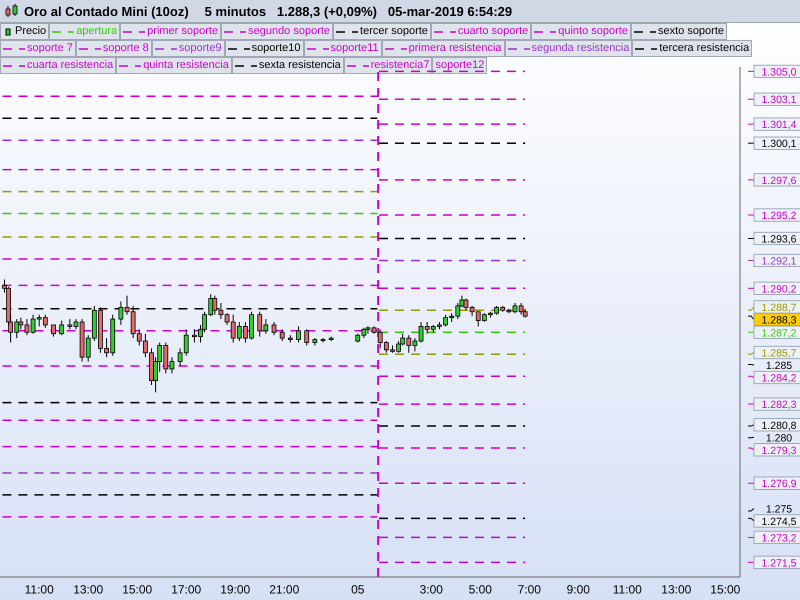 This screenshot has height=600, width=800. What do you see at coordinates (779, 563) in the screenshot?
I see `y-tick-label: 1.271,5` at bounding box center [779, 563].